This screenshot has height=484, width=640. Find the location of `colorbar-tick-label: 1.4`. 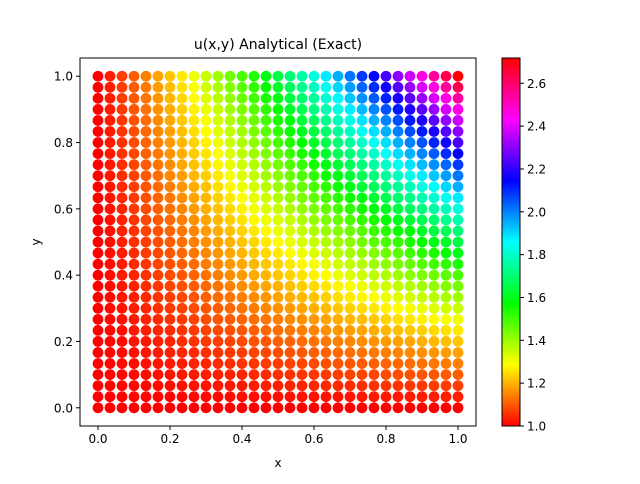

colorbar-tick-label: 1.4 is located at coordinates (536, 341).